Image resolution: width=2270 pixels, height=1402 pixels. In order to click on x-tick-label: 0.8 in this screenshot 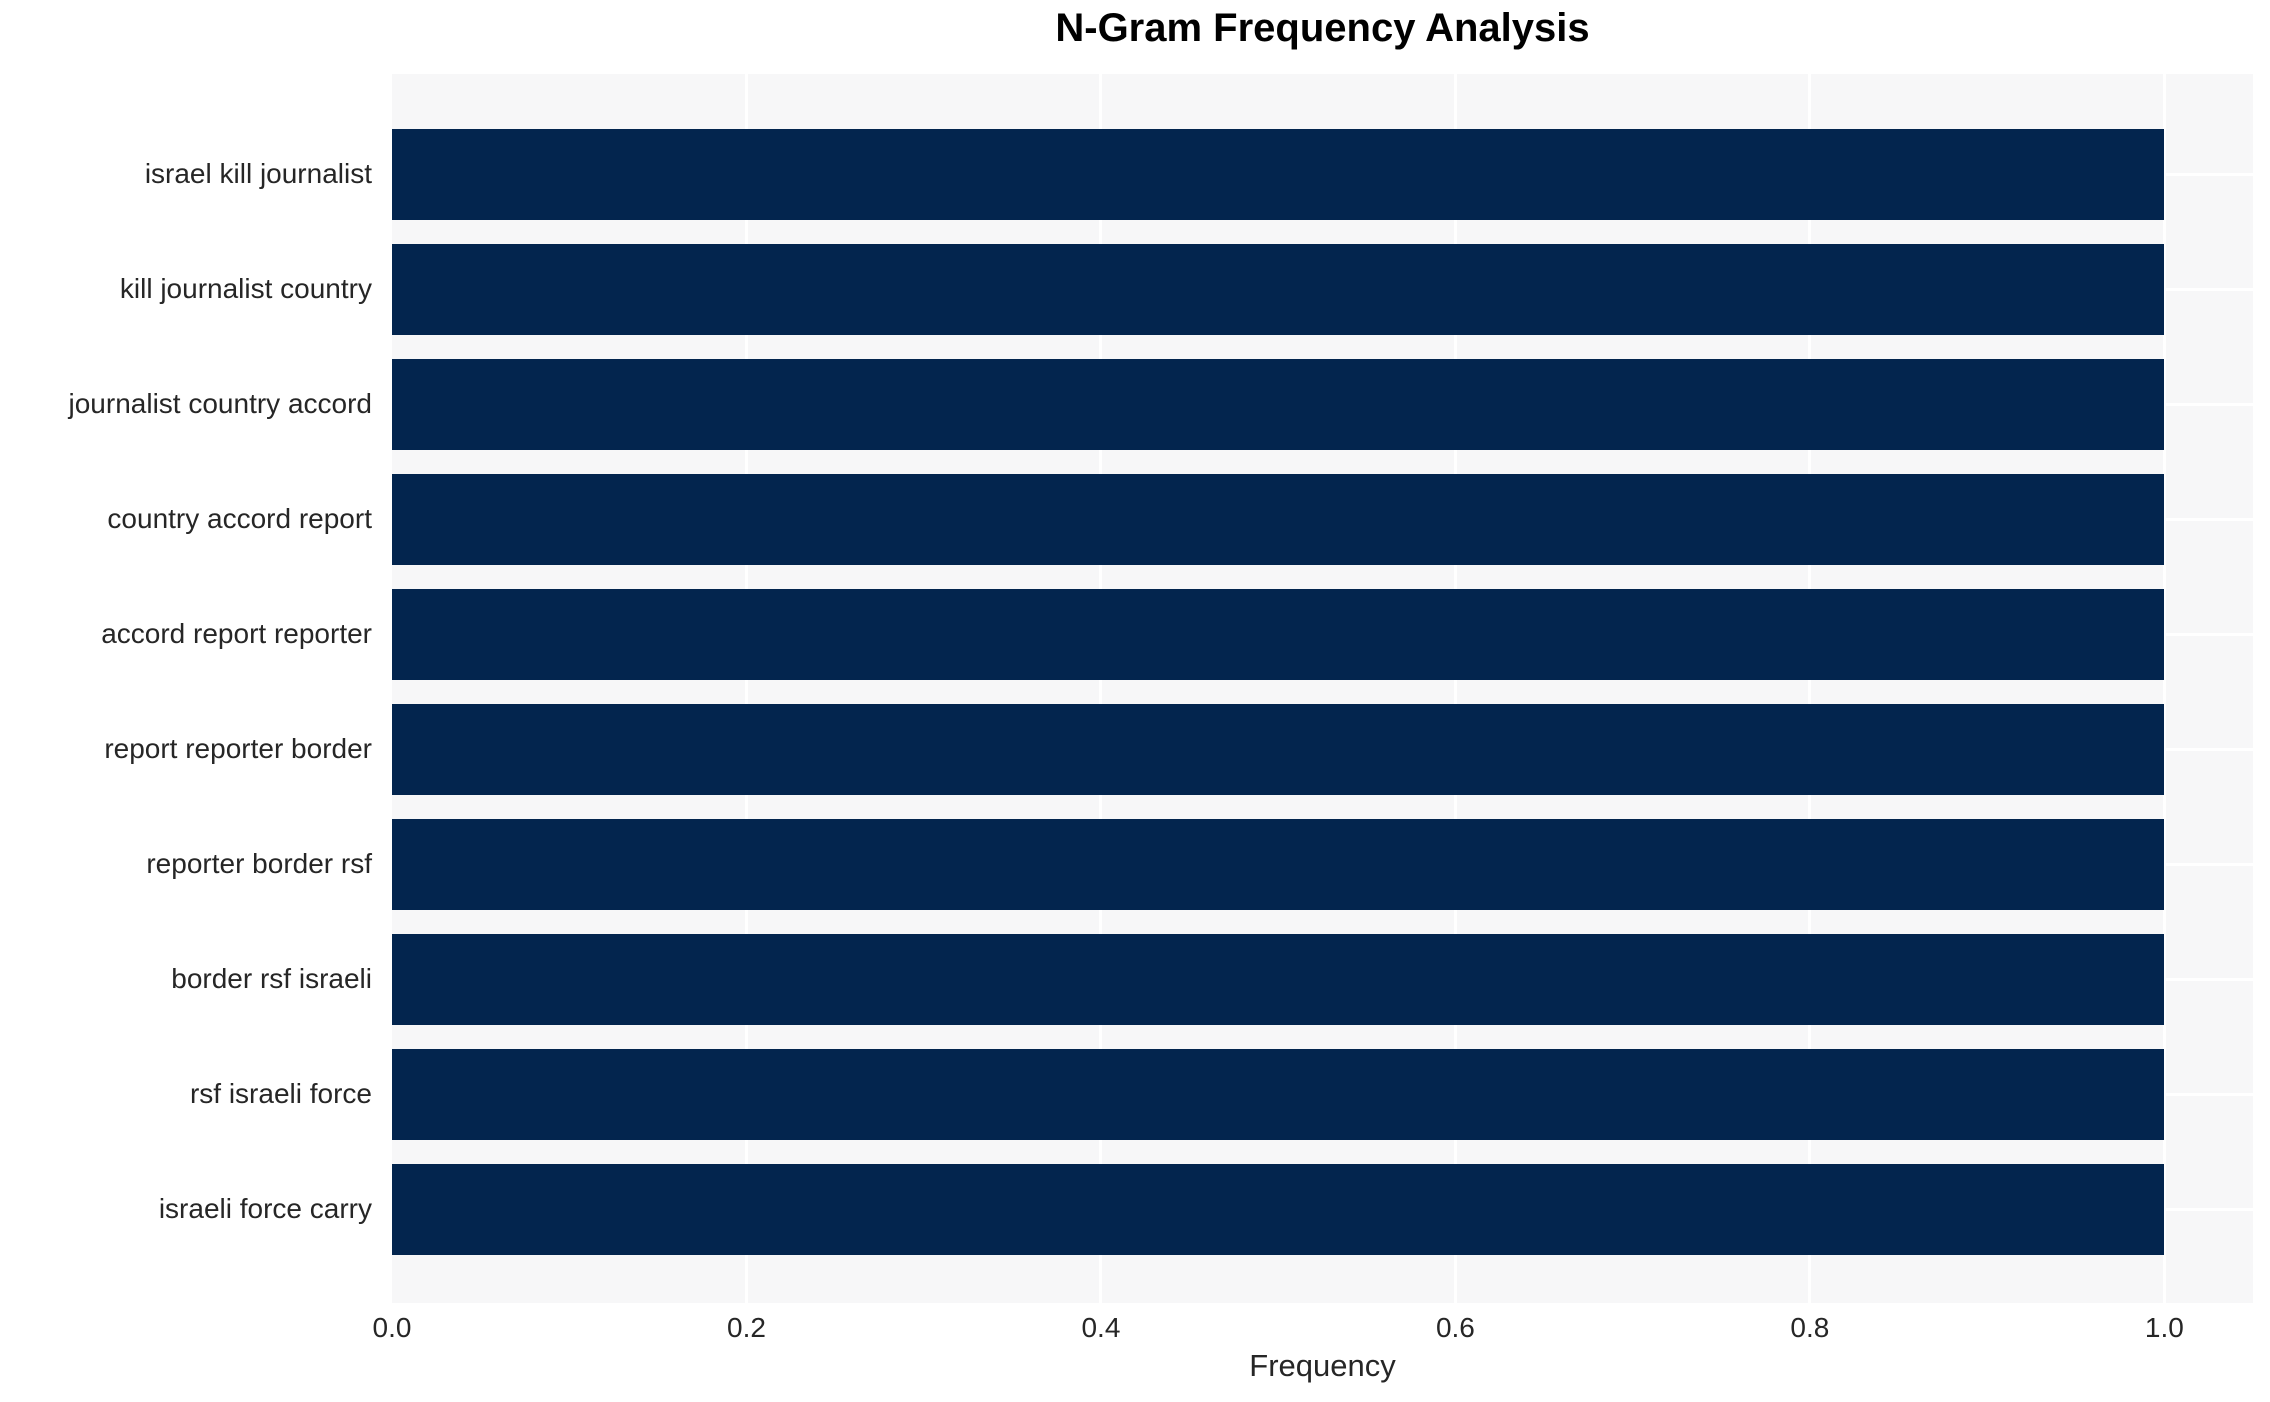, I will do `click(1810, 1327)`.